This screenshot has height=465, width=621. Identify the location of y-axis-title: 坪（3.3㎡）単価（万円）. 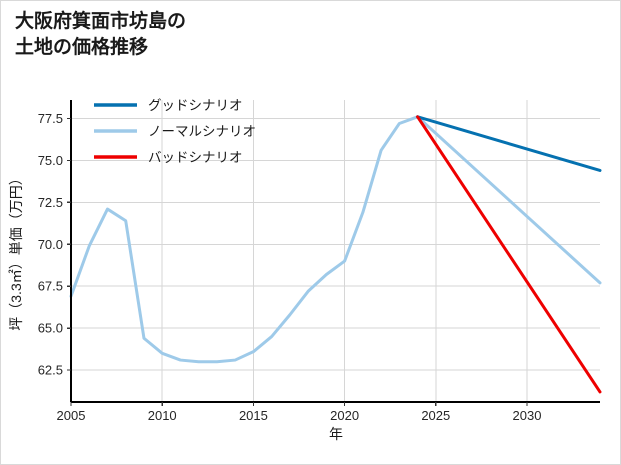
(16, 250).